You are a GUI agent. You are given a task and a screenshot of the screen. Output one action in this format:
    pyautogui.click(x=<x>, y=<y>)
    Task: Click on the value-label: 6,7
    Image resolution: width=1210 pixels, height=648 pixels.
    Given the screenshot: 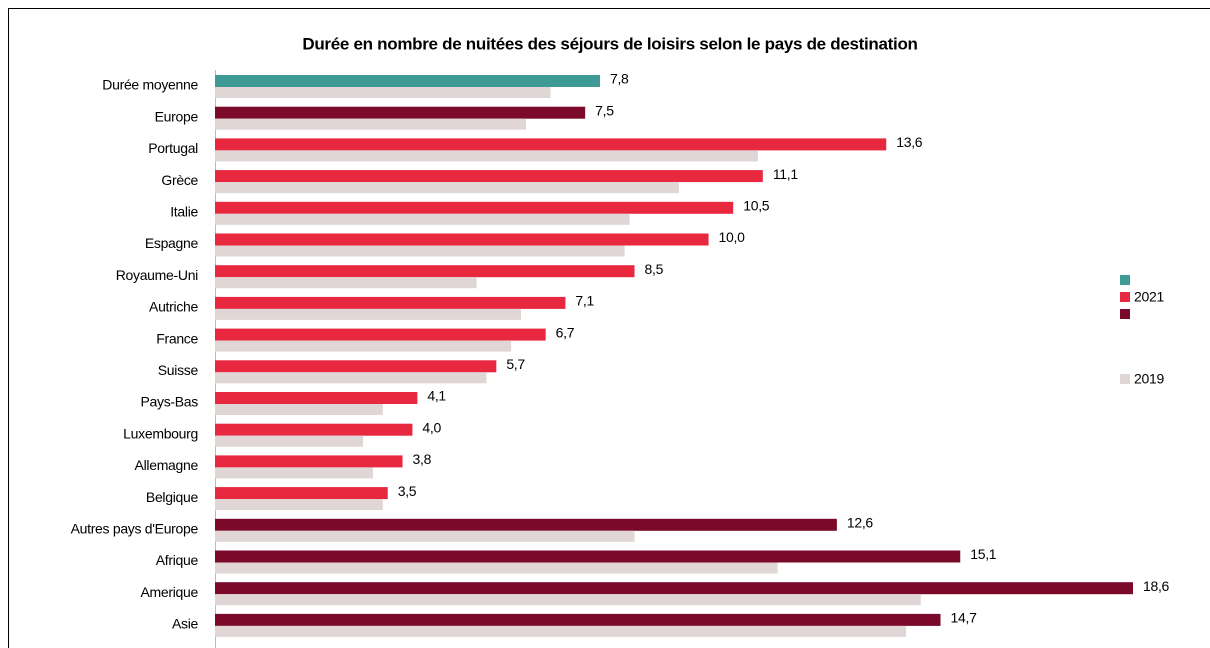 What is the action you would take?
    pyautogui.click(x=565, y=332)
    